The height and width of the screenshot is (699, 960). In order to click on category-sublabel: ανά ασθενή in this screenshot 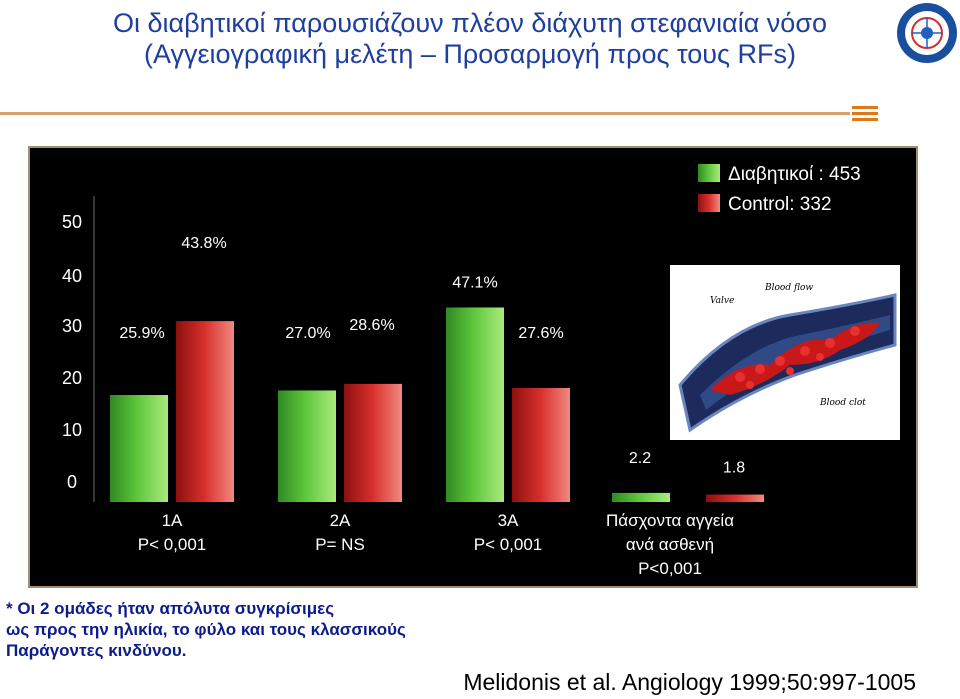, I will do `click(670, 544)`.